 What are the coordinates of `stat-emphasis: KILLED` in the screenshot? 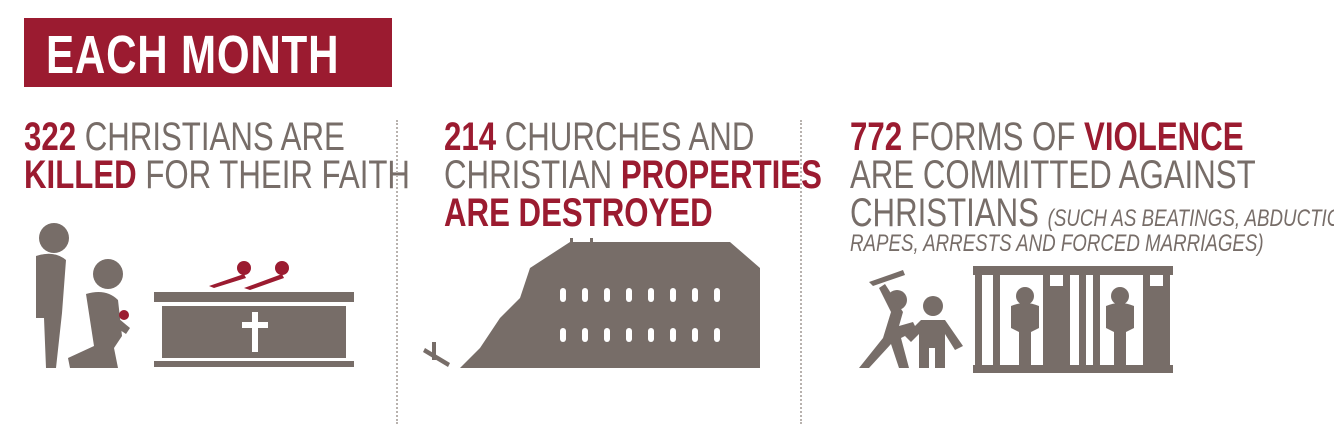 It's located at (80, 175).